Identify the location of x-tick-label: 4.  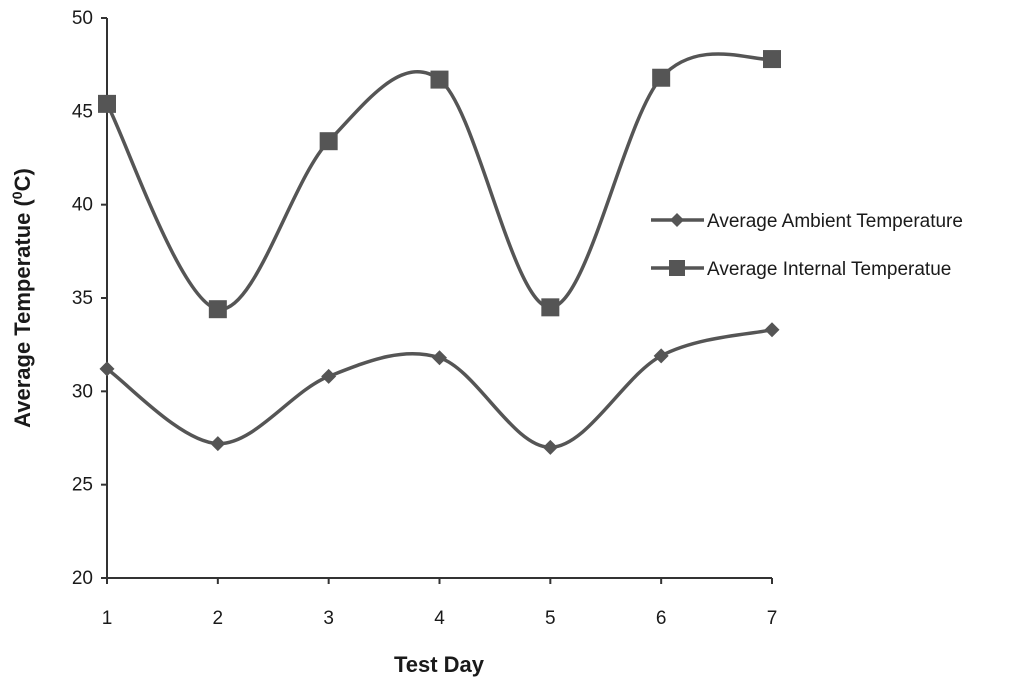
(439, 618).